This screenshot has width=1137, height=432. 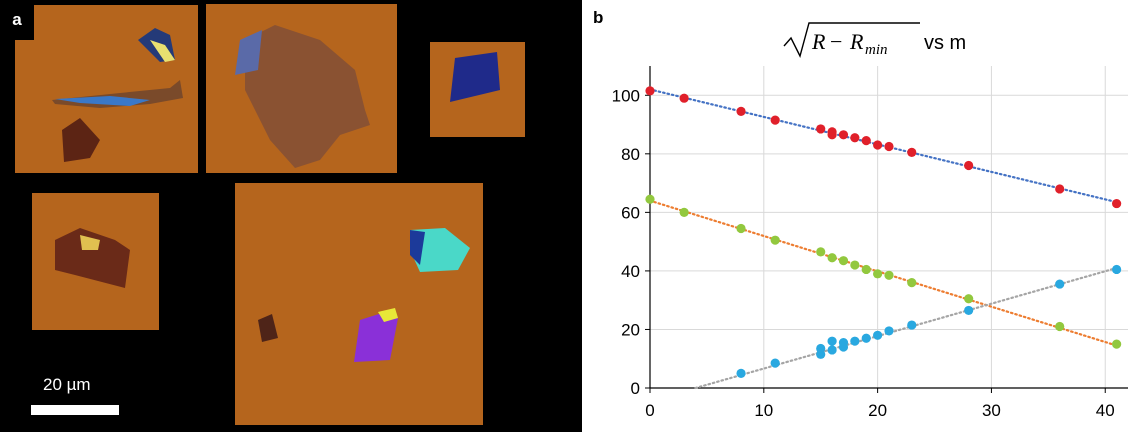 What do you see at coordinates (630, 154) in the screenshot?
I see `y-tick-label: 80` at bounding box center [630, 154].